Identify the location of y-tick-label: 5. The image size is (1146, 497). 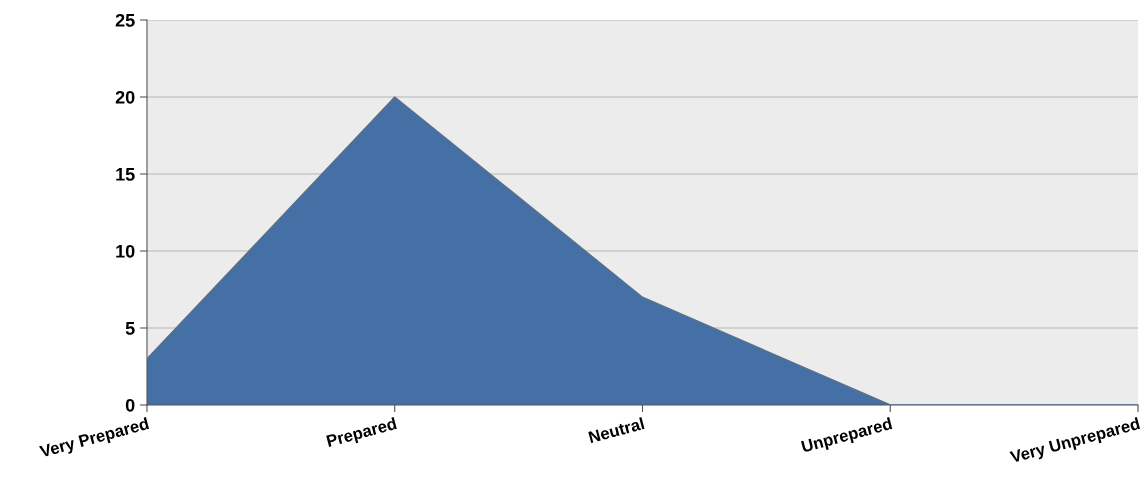
(130, 328).